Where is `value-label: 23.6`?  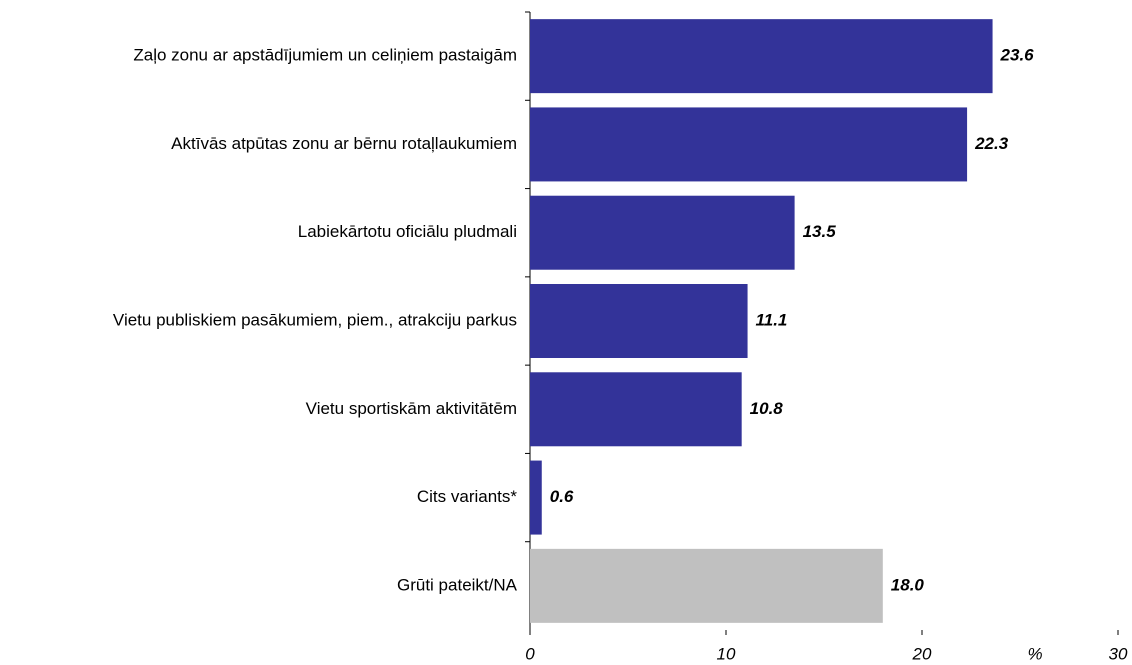 value-label: 23.6 is located at coordinates (1017, 55).